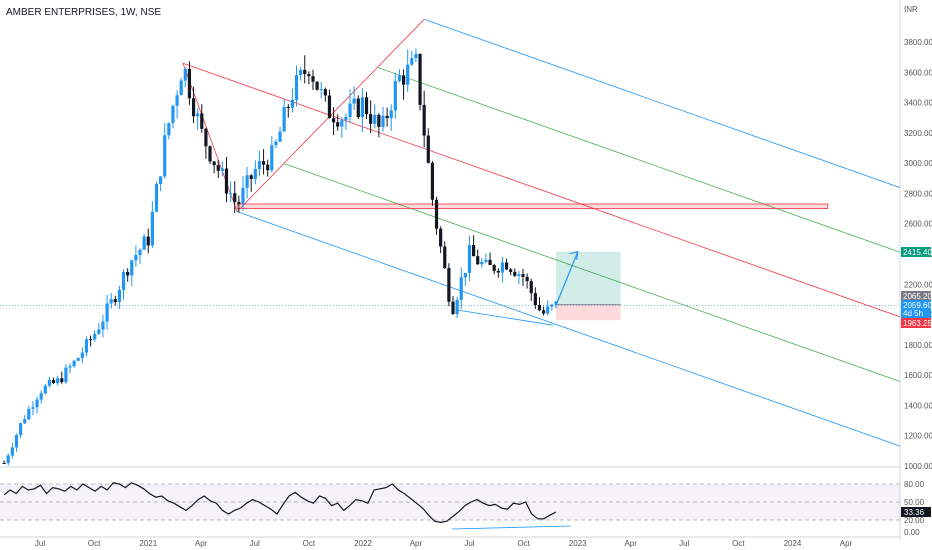 The width and height of the screenshot is (932, 550). Describe the element at coordinates (918, 103) in the screenshot. I see `y-tick-label: 3400.00` at that location.